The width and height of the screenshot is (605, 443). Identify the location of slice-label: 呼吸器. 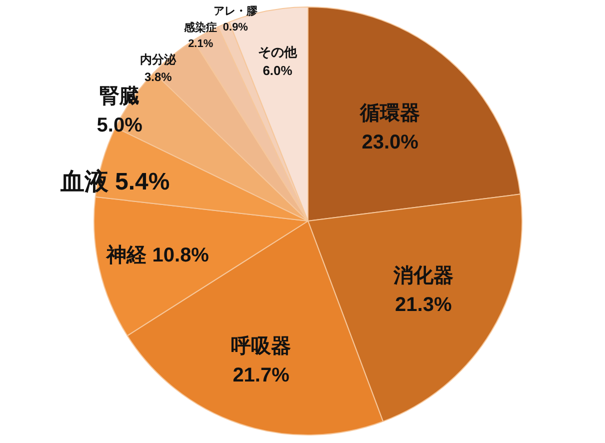
(261, 346).